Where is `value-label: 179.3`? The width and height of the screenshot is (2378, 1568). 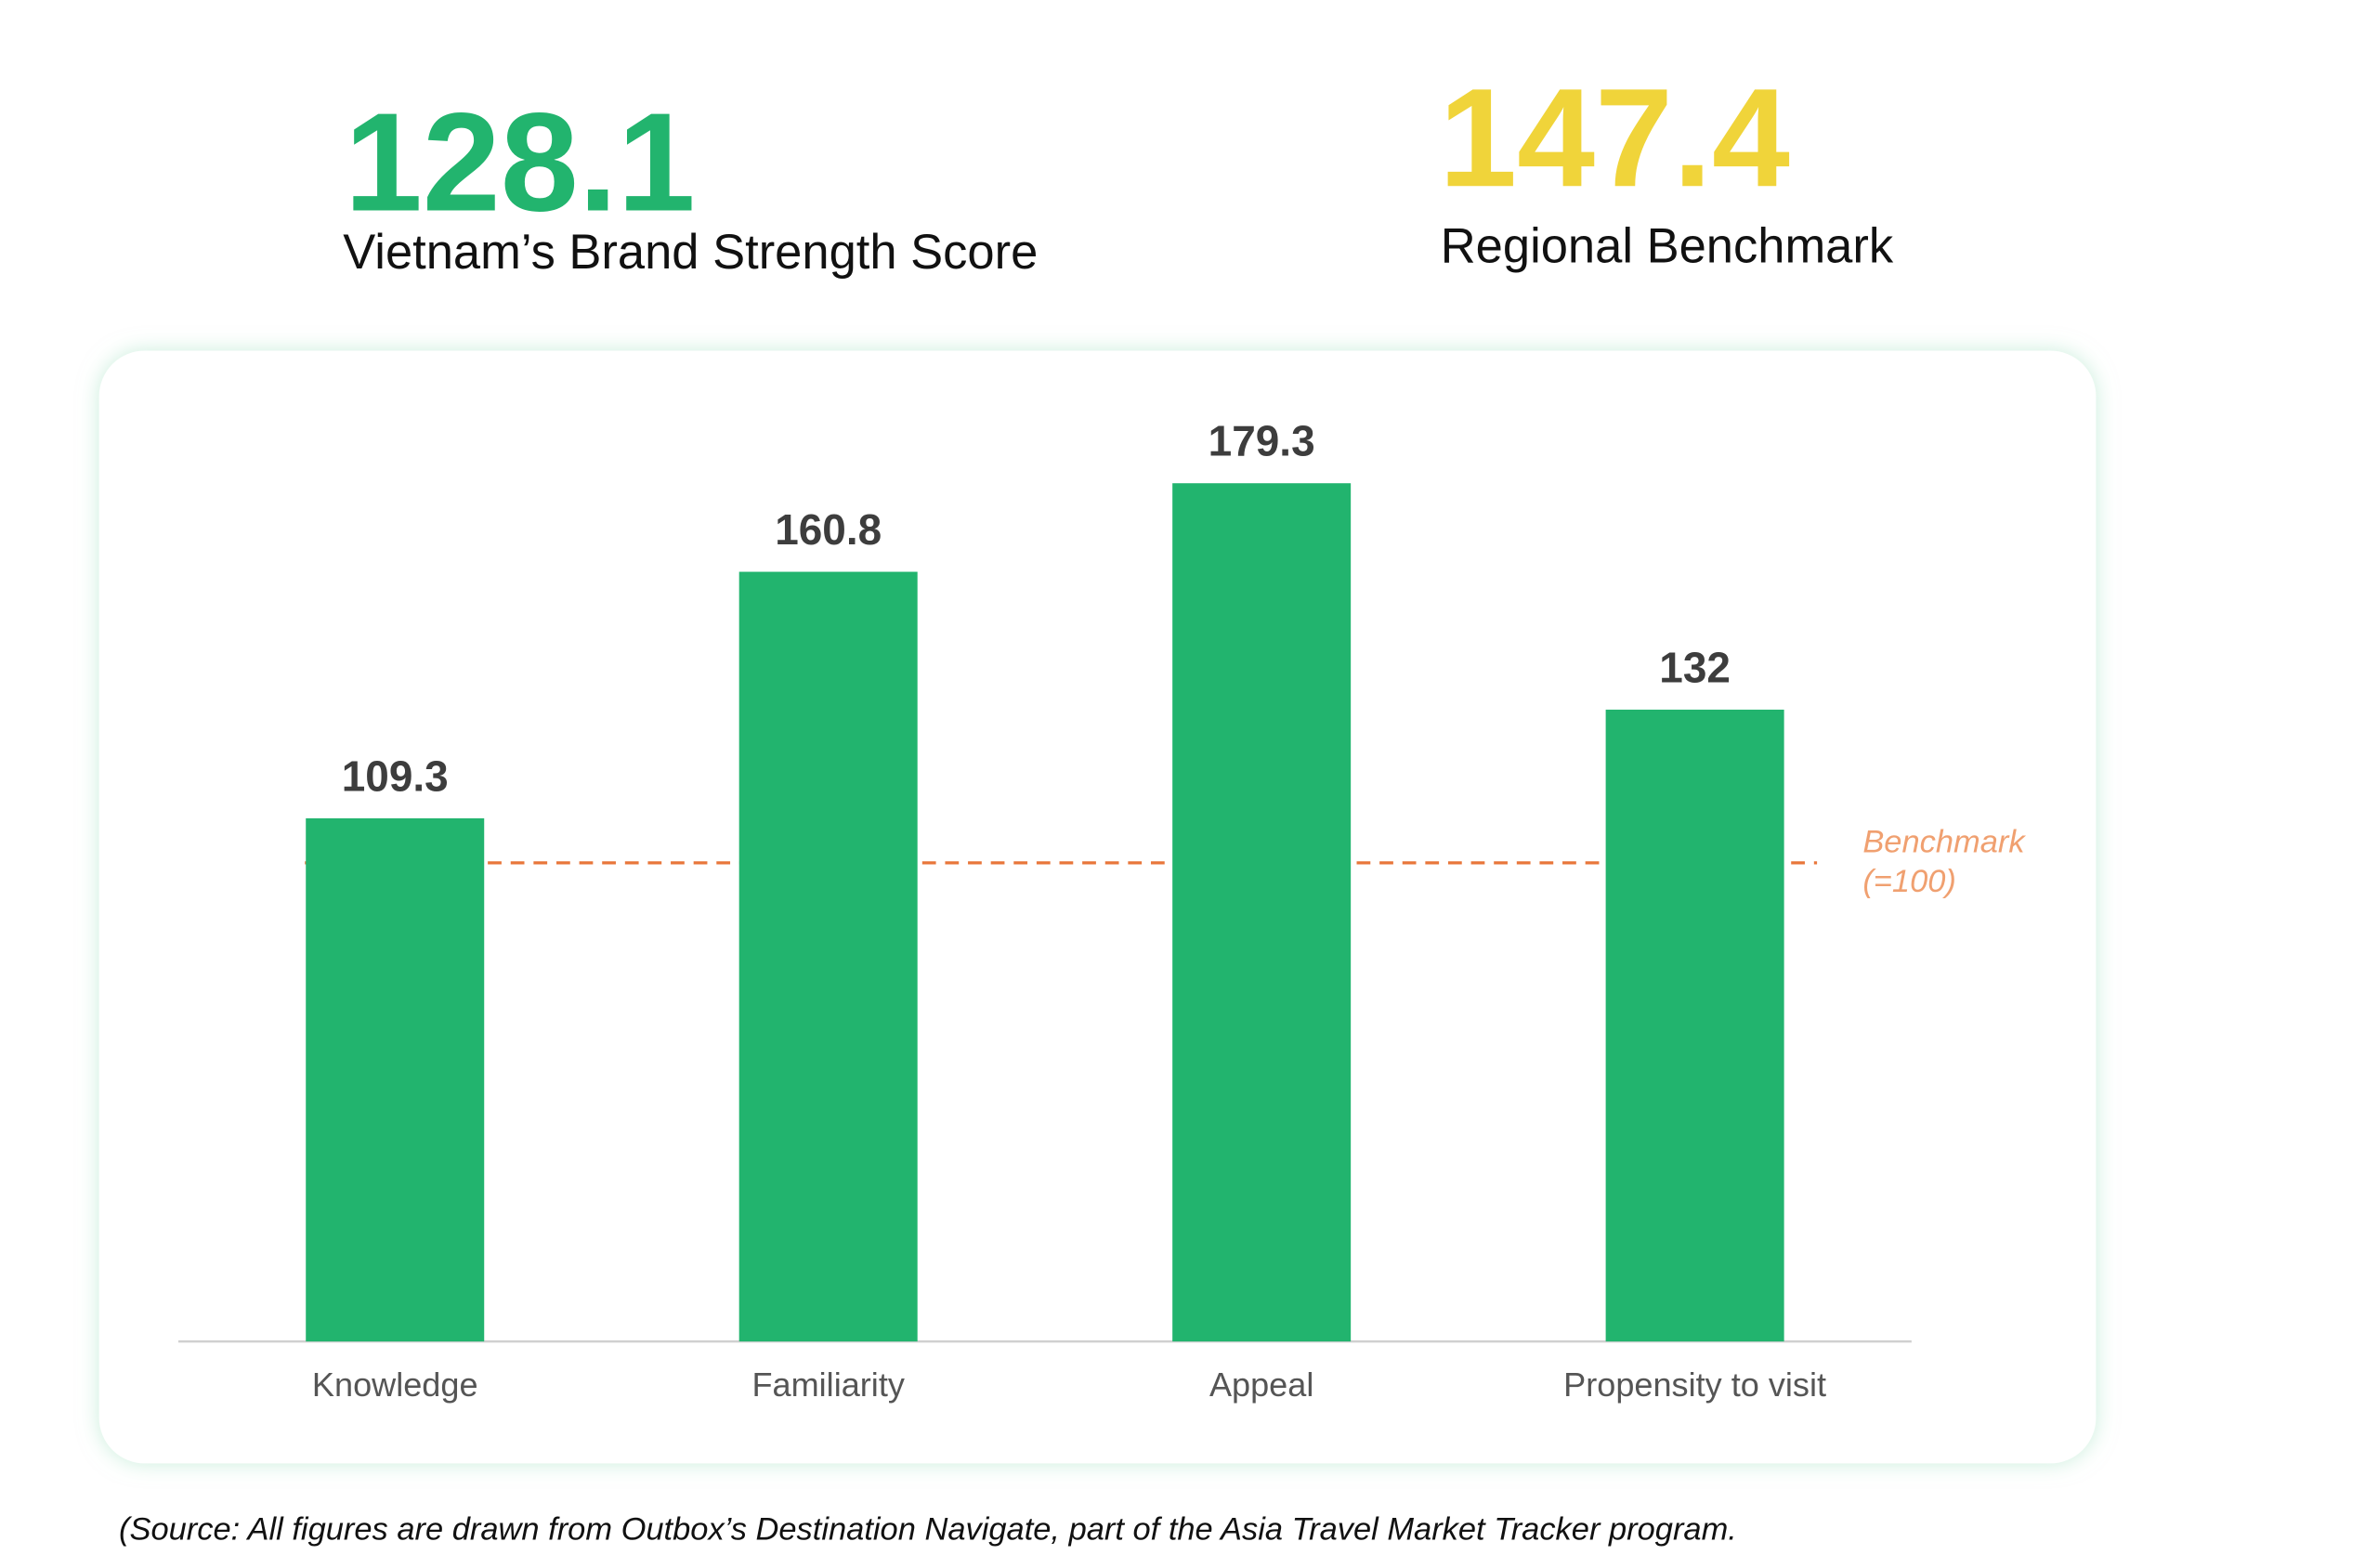 value-label: 179.3 is located at coordinates (1262, 441).